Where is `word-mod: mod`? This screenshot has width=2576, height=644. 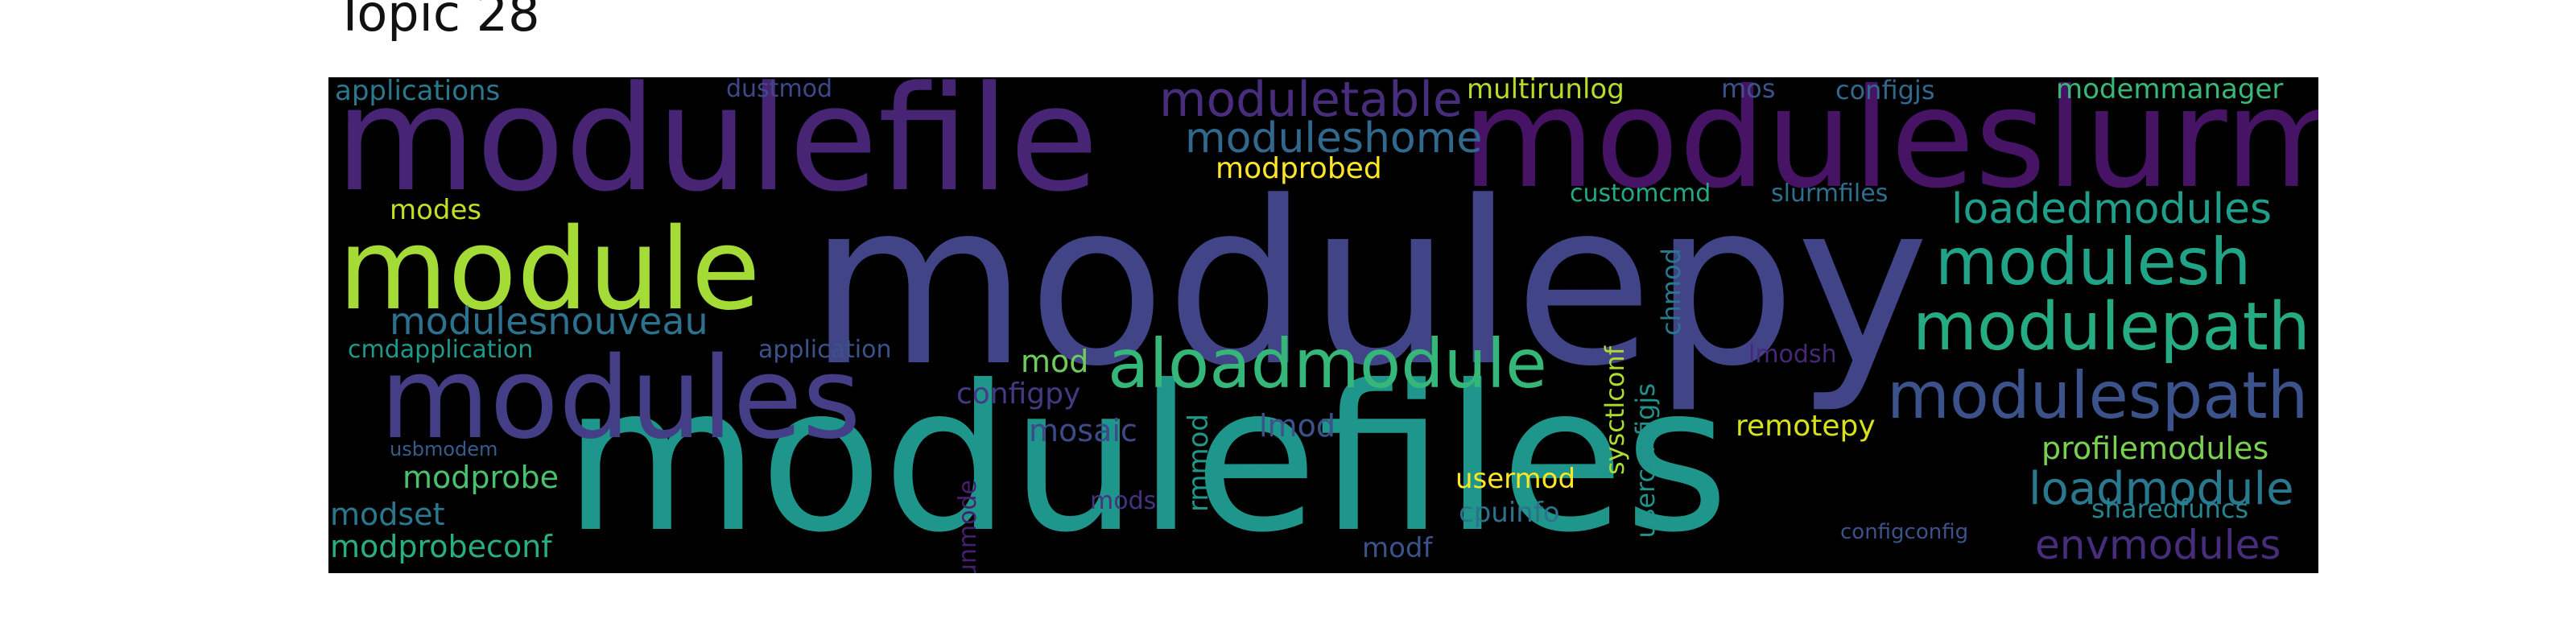
word-mod: mod is located at coordinates (1055, 361).